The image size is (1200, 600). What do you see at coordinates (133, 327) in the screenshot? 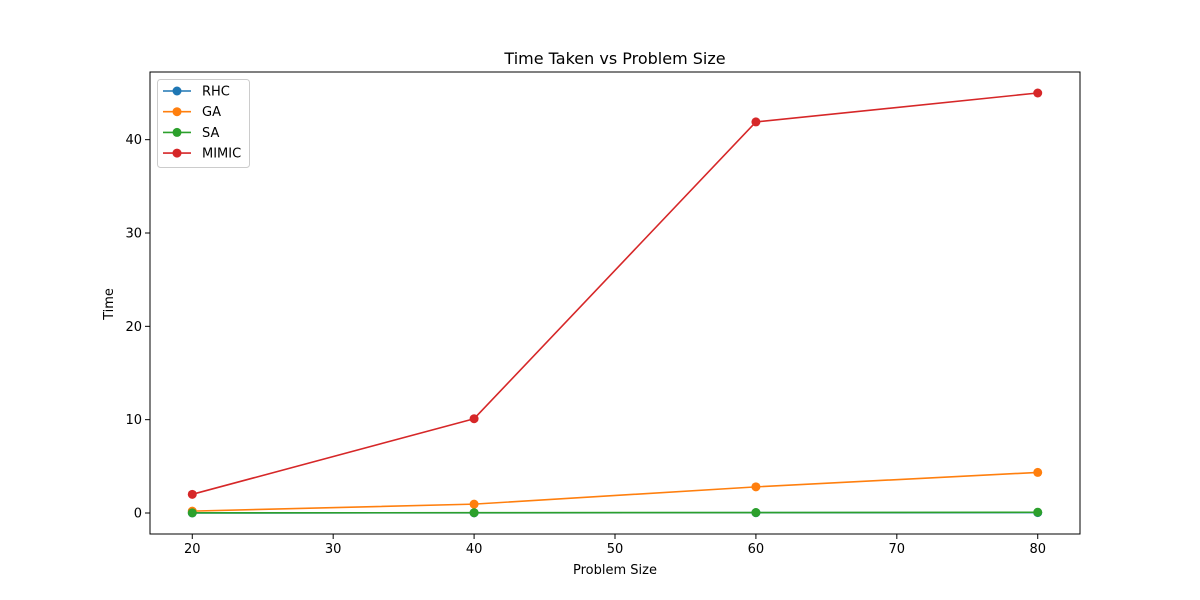
I see `y-tick-label: 20` at bounding box center [133, 327].